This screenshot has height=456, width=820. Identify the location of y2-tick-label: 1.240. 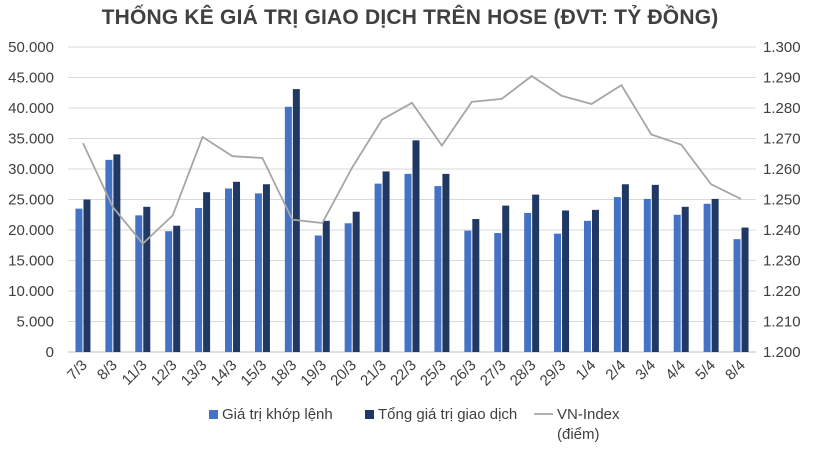
(782, 230).